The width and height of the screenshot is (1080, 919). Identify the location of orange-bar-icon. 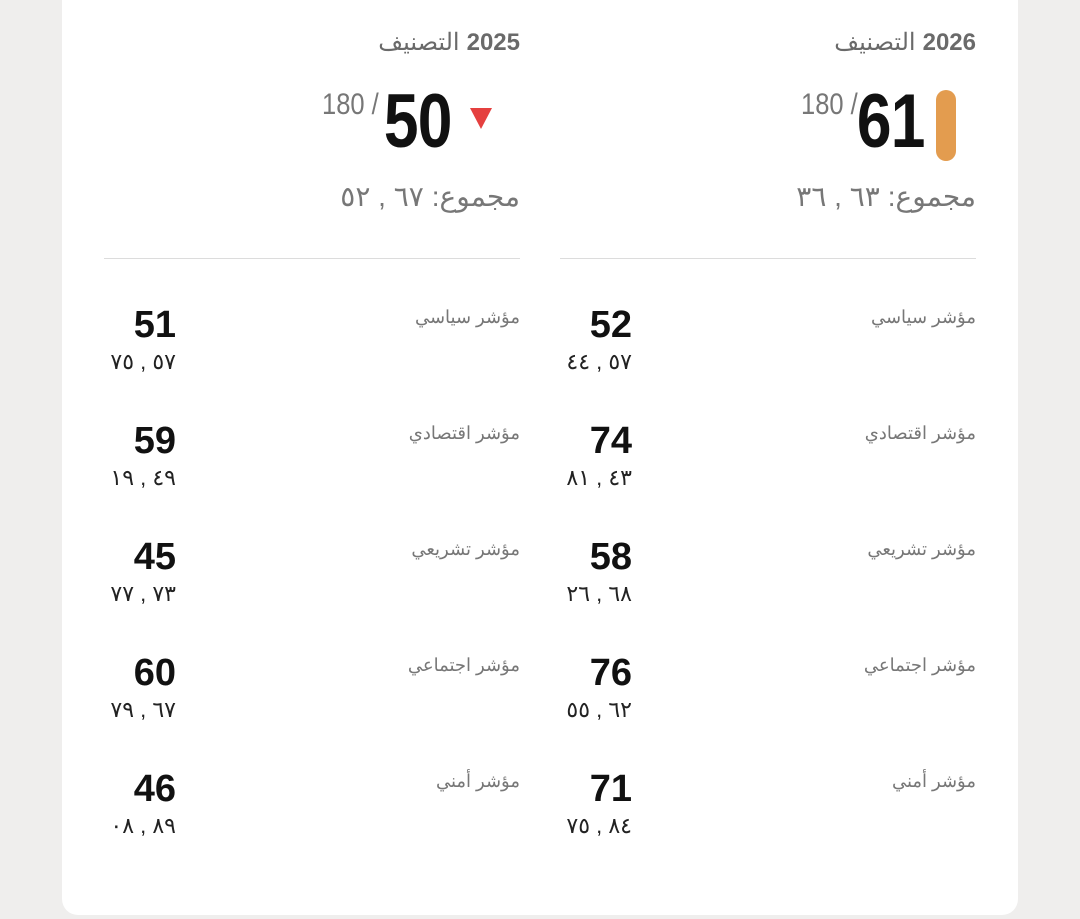
(946, 125).